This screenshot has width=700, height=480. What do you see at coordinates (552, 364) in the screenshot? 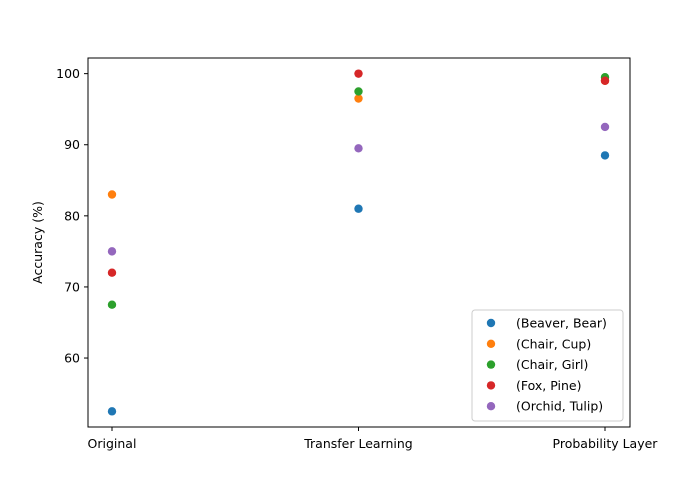
I see `legend-label: (Chair, Girl)` at bounding box center [552, 364].